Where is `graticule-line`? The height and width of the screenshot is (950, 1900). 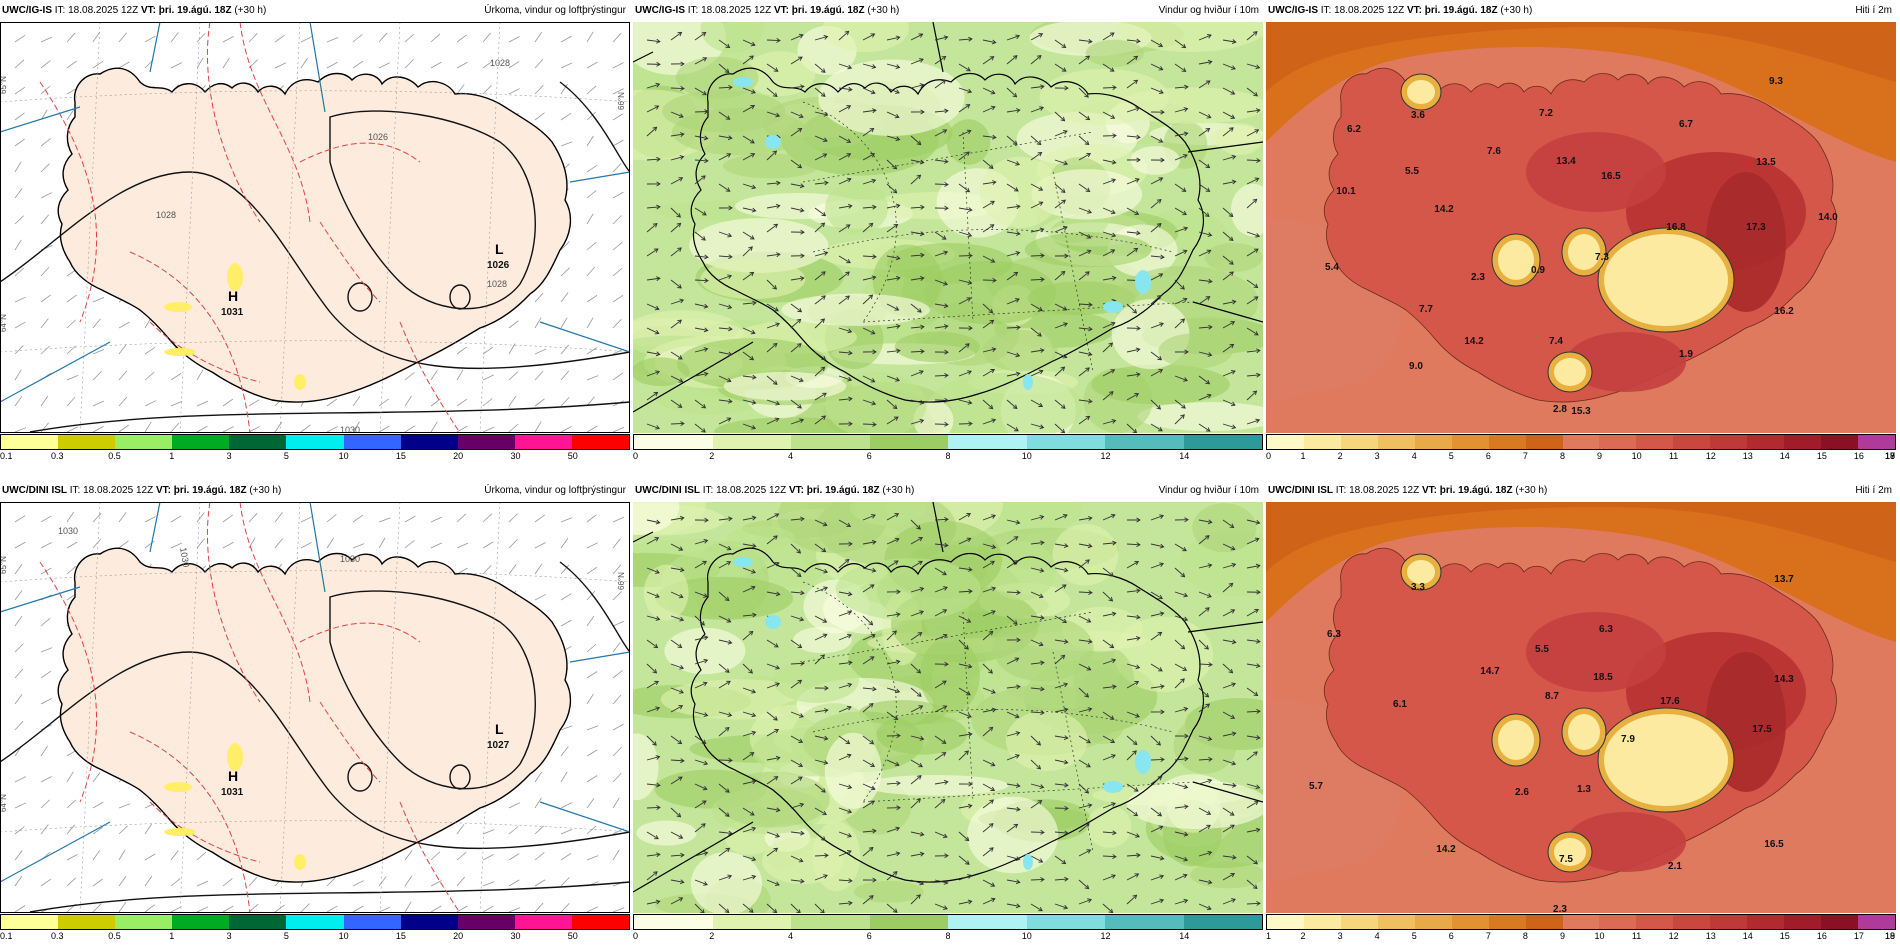 graticule-line is located at coordinates (190, 707).